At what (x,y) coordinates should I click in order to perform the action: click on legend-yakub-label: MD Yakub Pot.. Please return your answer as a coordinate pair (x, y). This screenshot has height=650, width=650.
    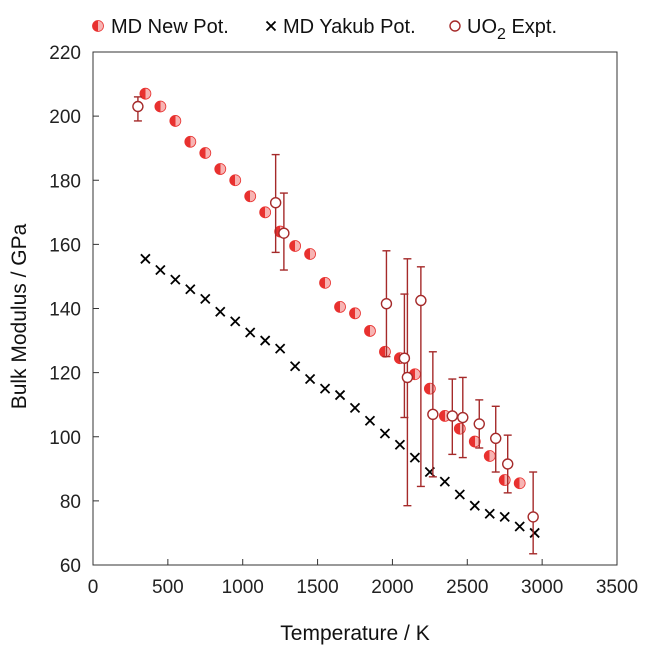
    Looking at the image, I should click on (349, 27).